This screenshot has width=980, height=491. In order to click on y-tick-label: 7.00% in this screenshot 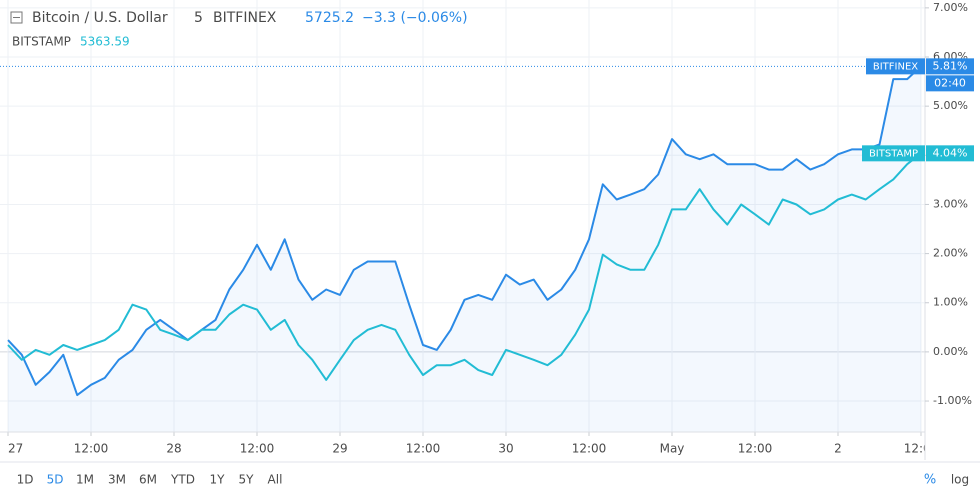, I will do `click(950, 7)`.